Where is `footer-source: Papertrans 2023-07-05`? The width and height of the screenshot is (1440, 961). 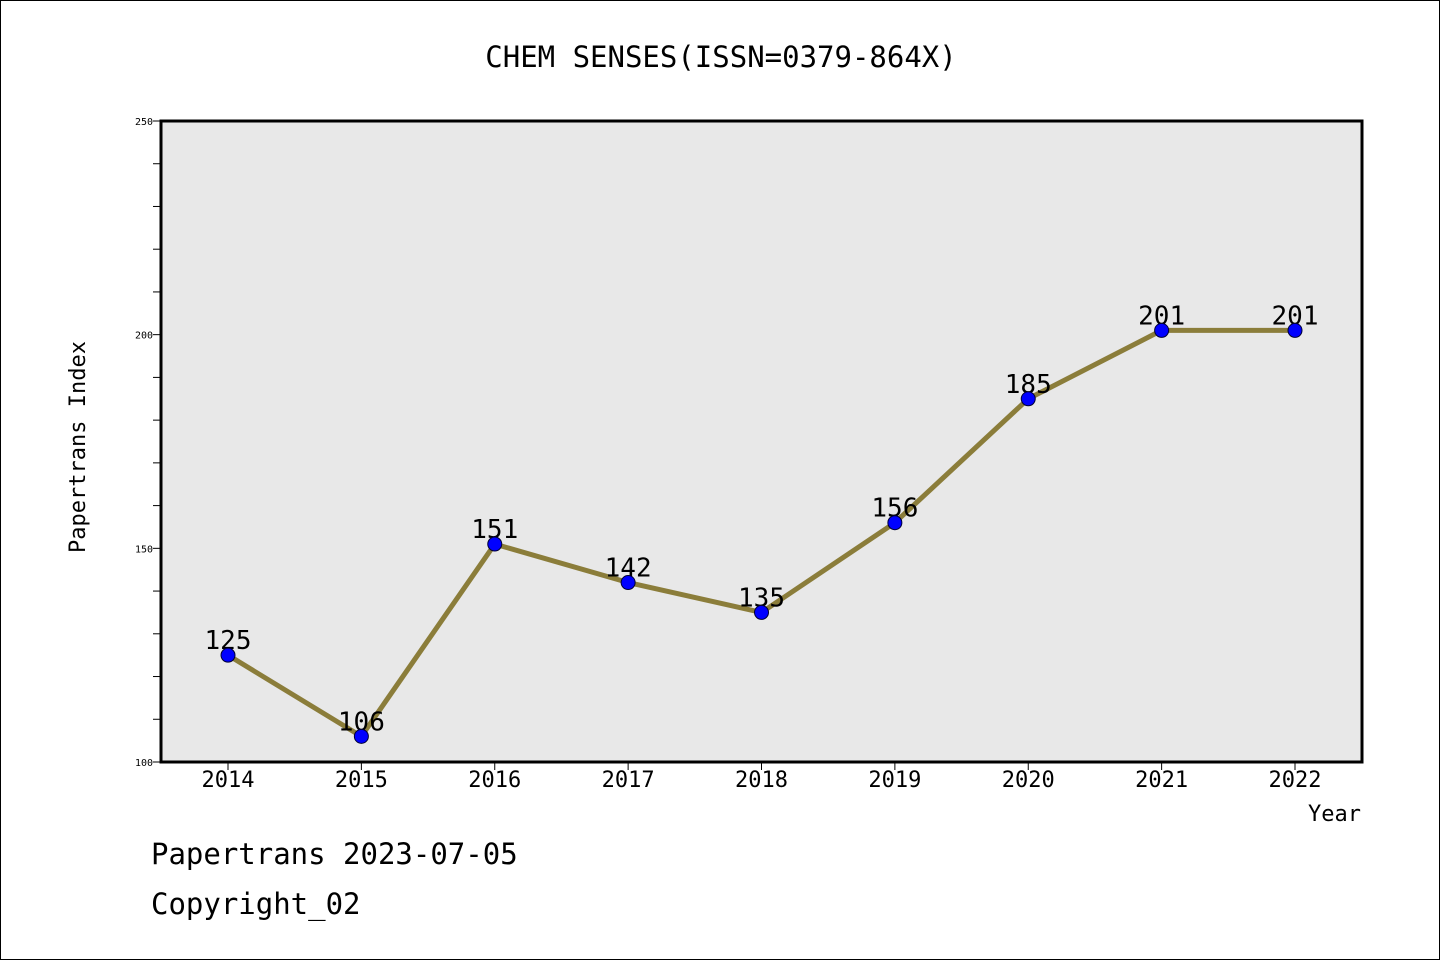 footer-source: Papertrans 2023-07-05 is located at coordinates (334, 854).